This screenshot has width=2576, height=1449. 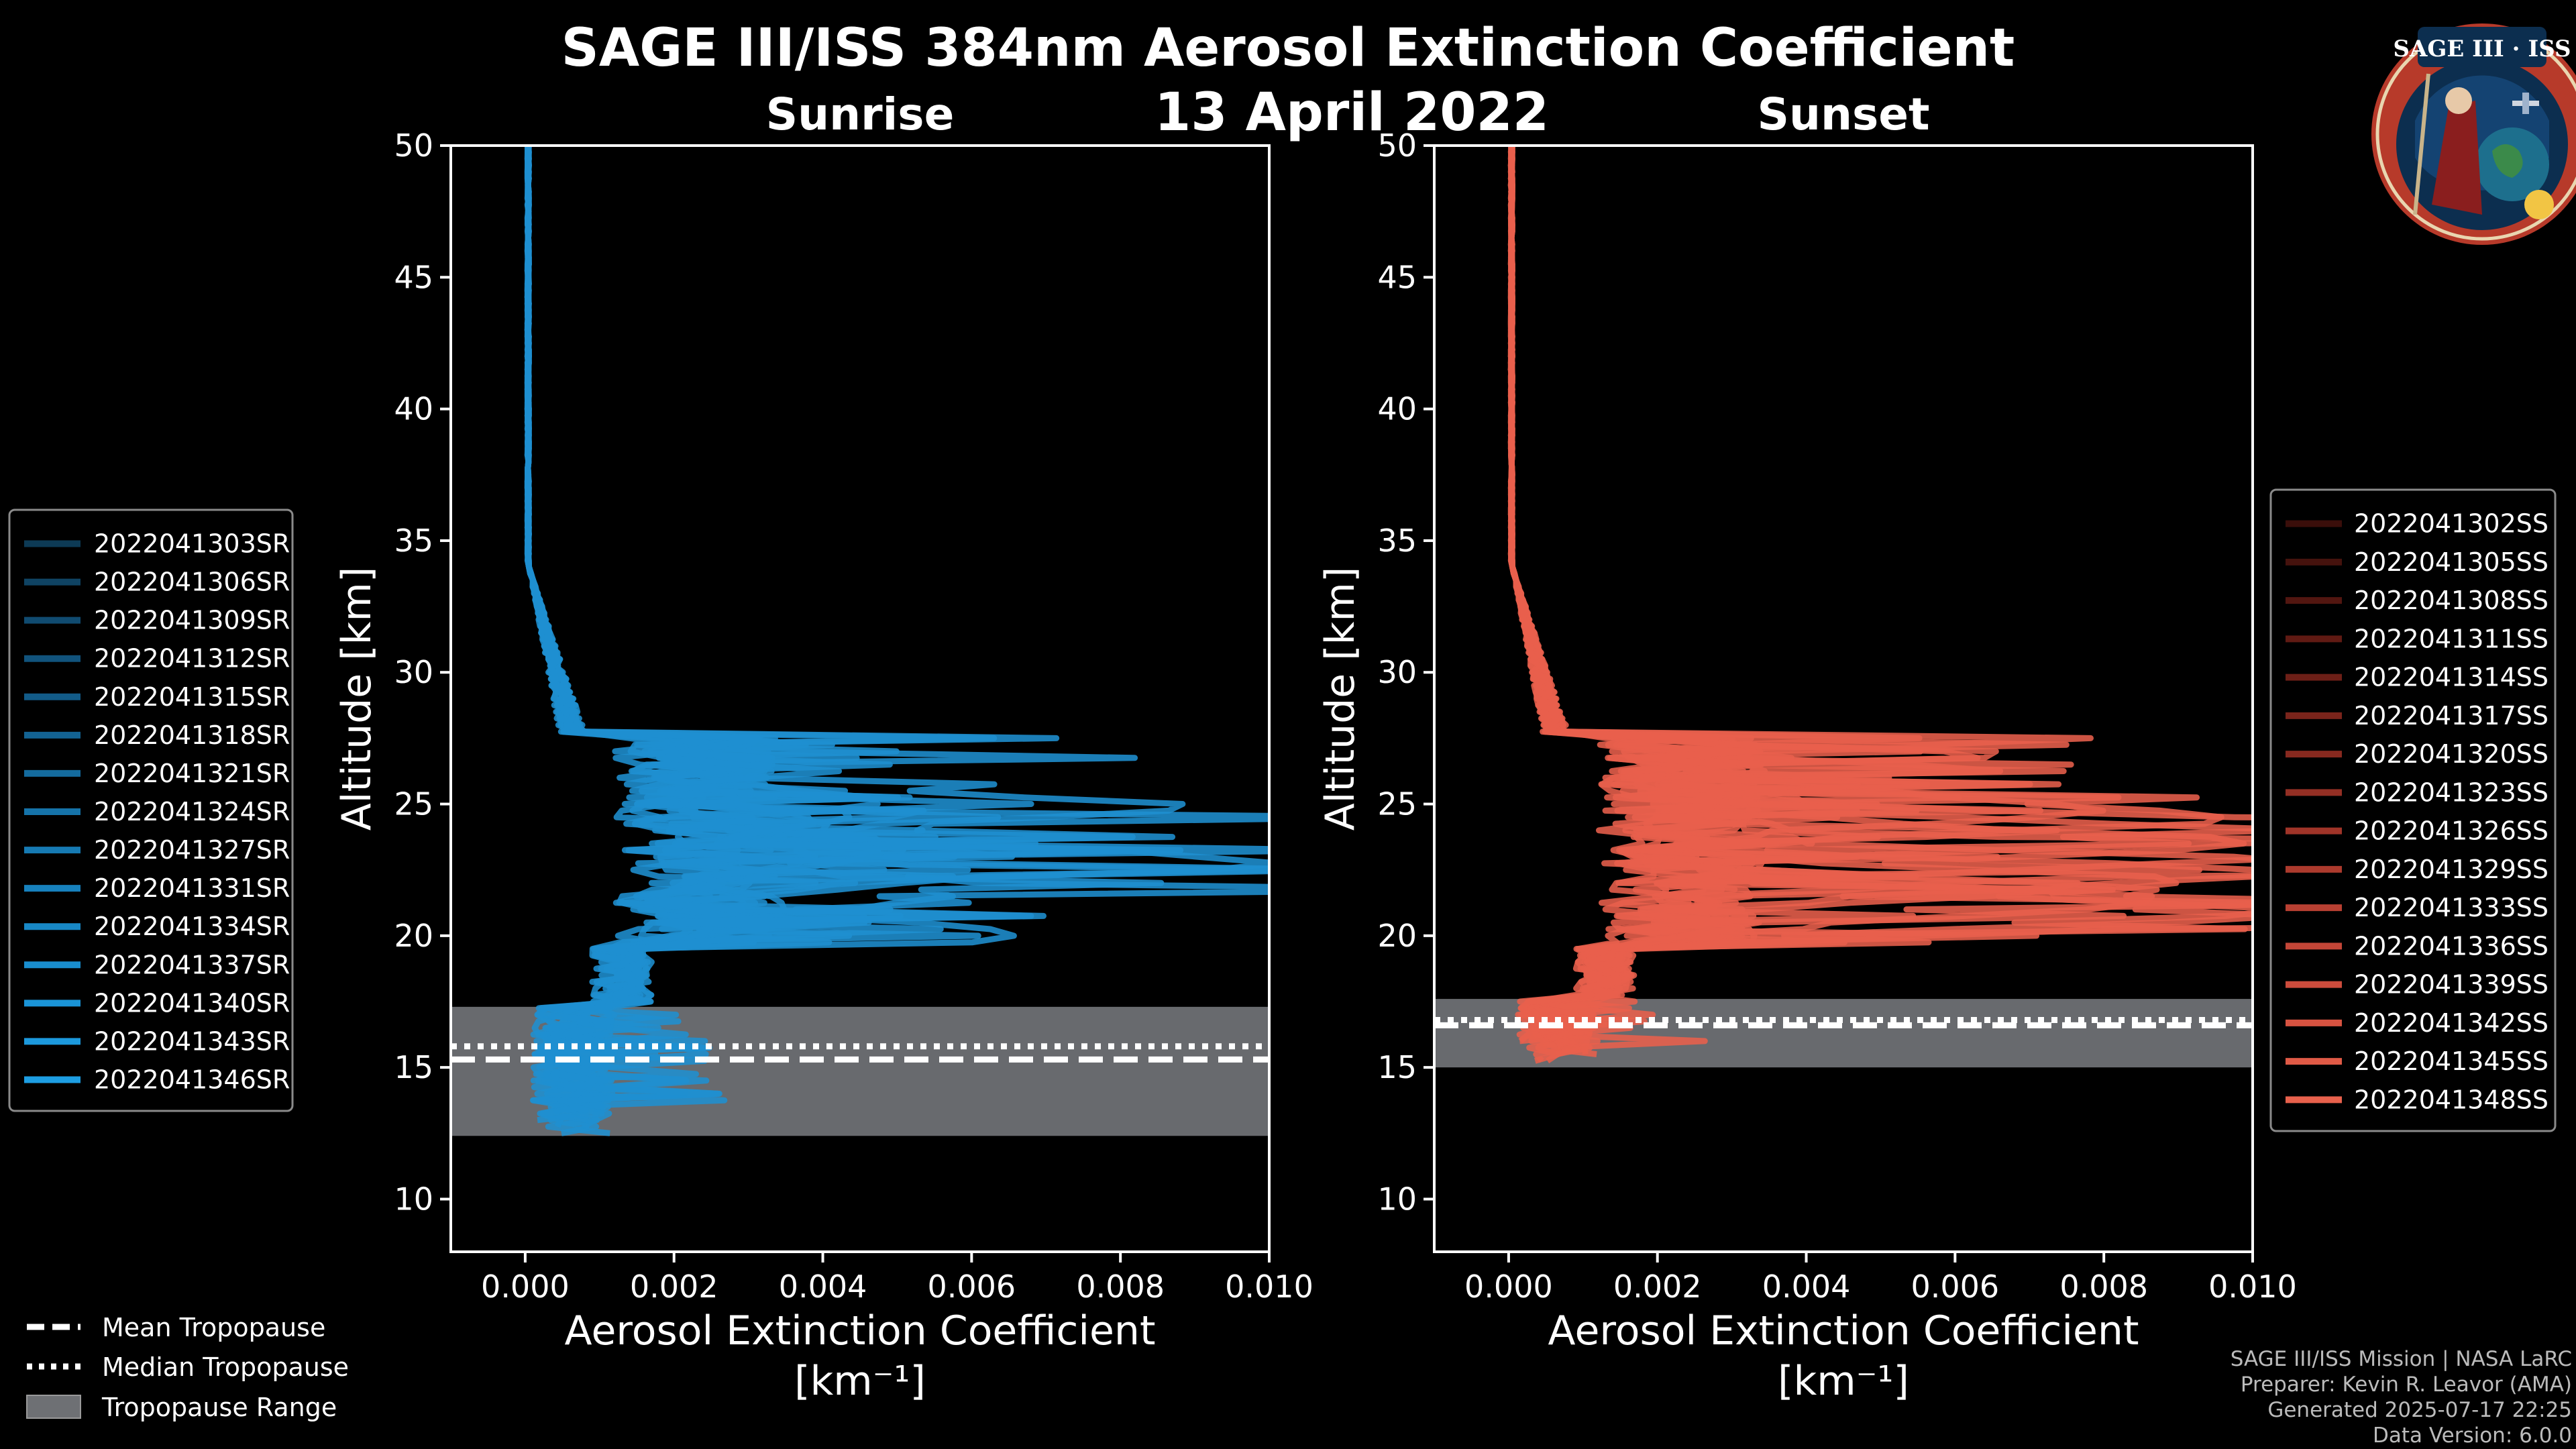 What do you see at coordinates (2451, 754) in the screenshot?
I see `legend-entry: 2022041320SS` at bounding box center [2451, 754].